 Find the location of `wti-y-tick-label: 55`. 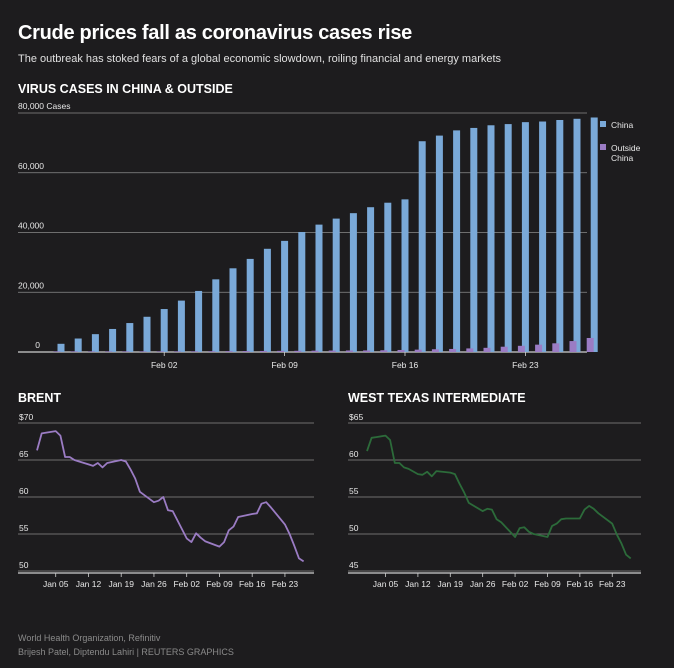

wti-y-tick-label: 55 is located at coordinates (354, 491).